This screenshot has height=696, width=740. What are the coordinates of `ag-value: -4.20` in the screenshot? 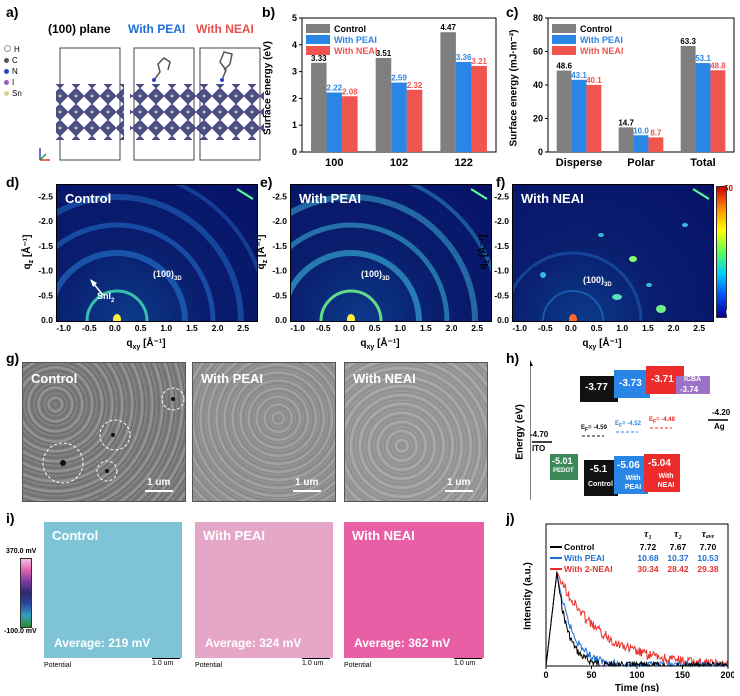 It's located at (721, 412).